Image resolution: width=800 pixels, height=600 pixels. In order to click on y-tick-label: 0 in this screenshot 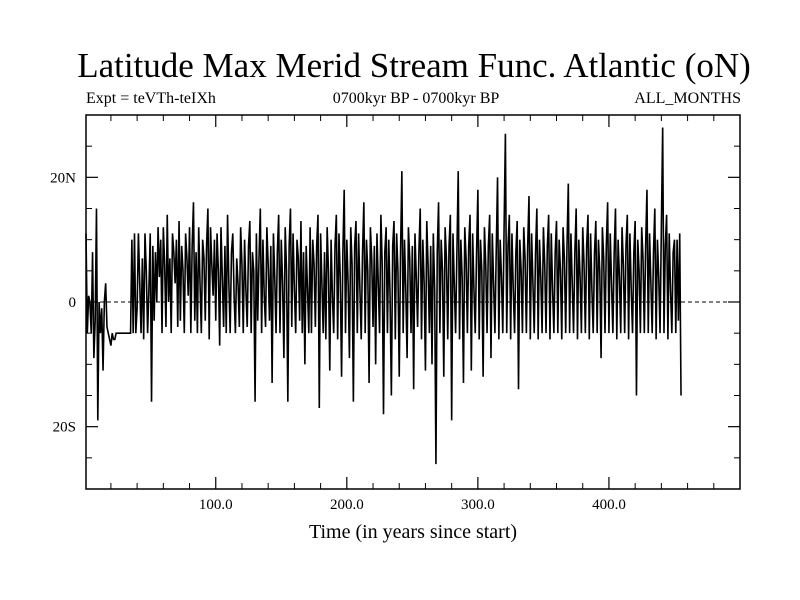, I will do `click(73, 303)`.